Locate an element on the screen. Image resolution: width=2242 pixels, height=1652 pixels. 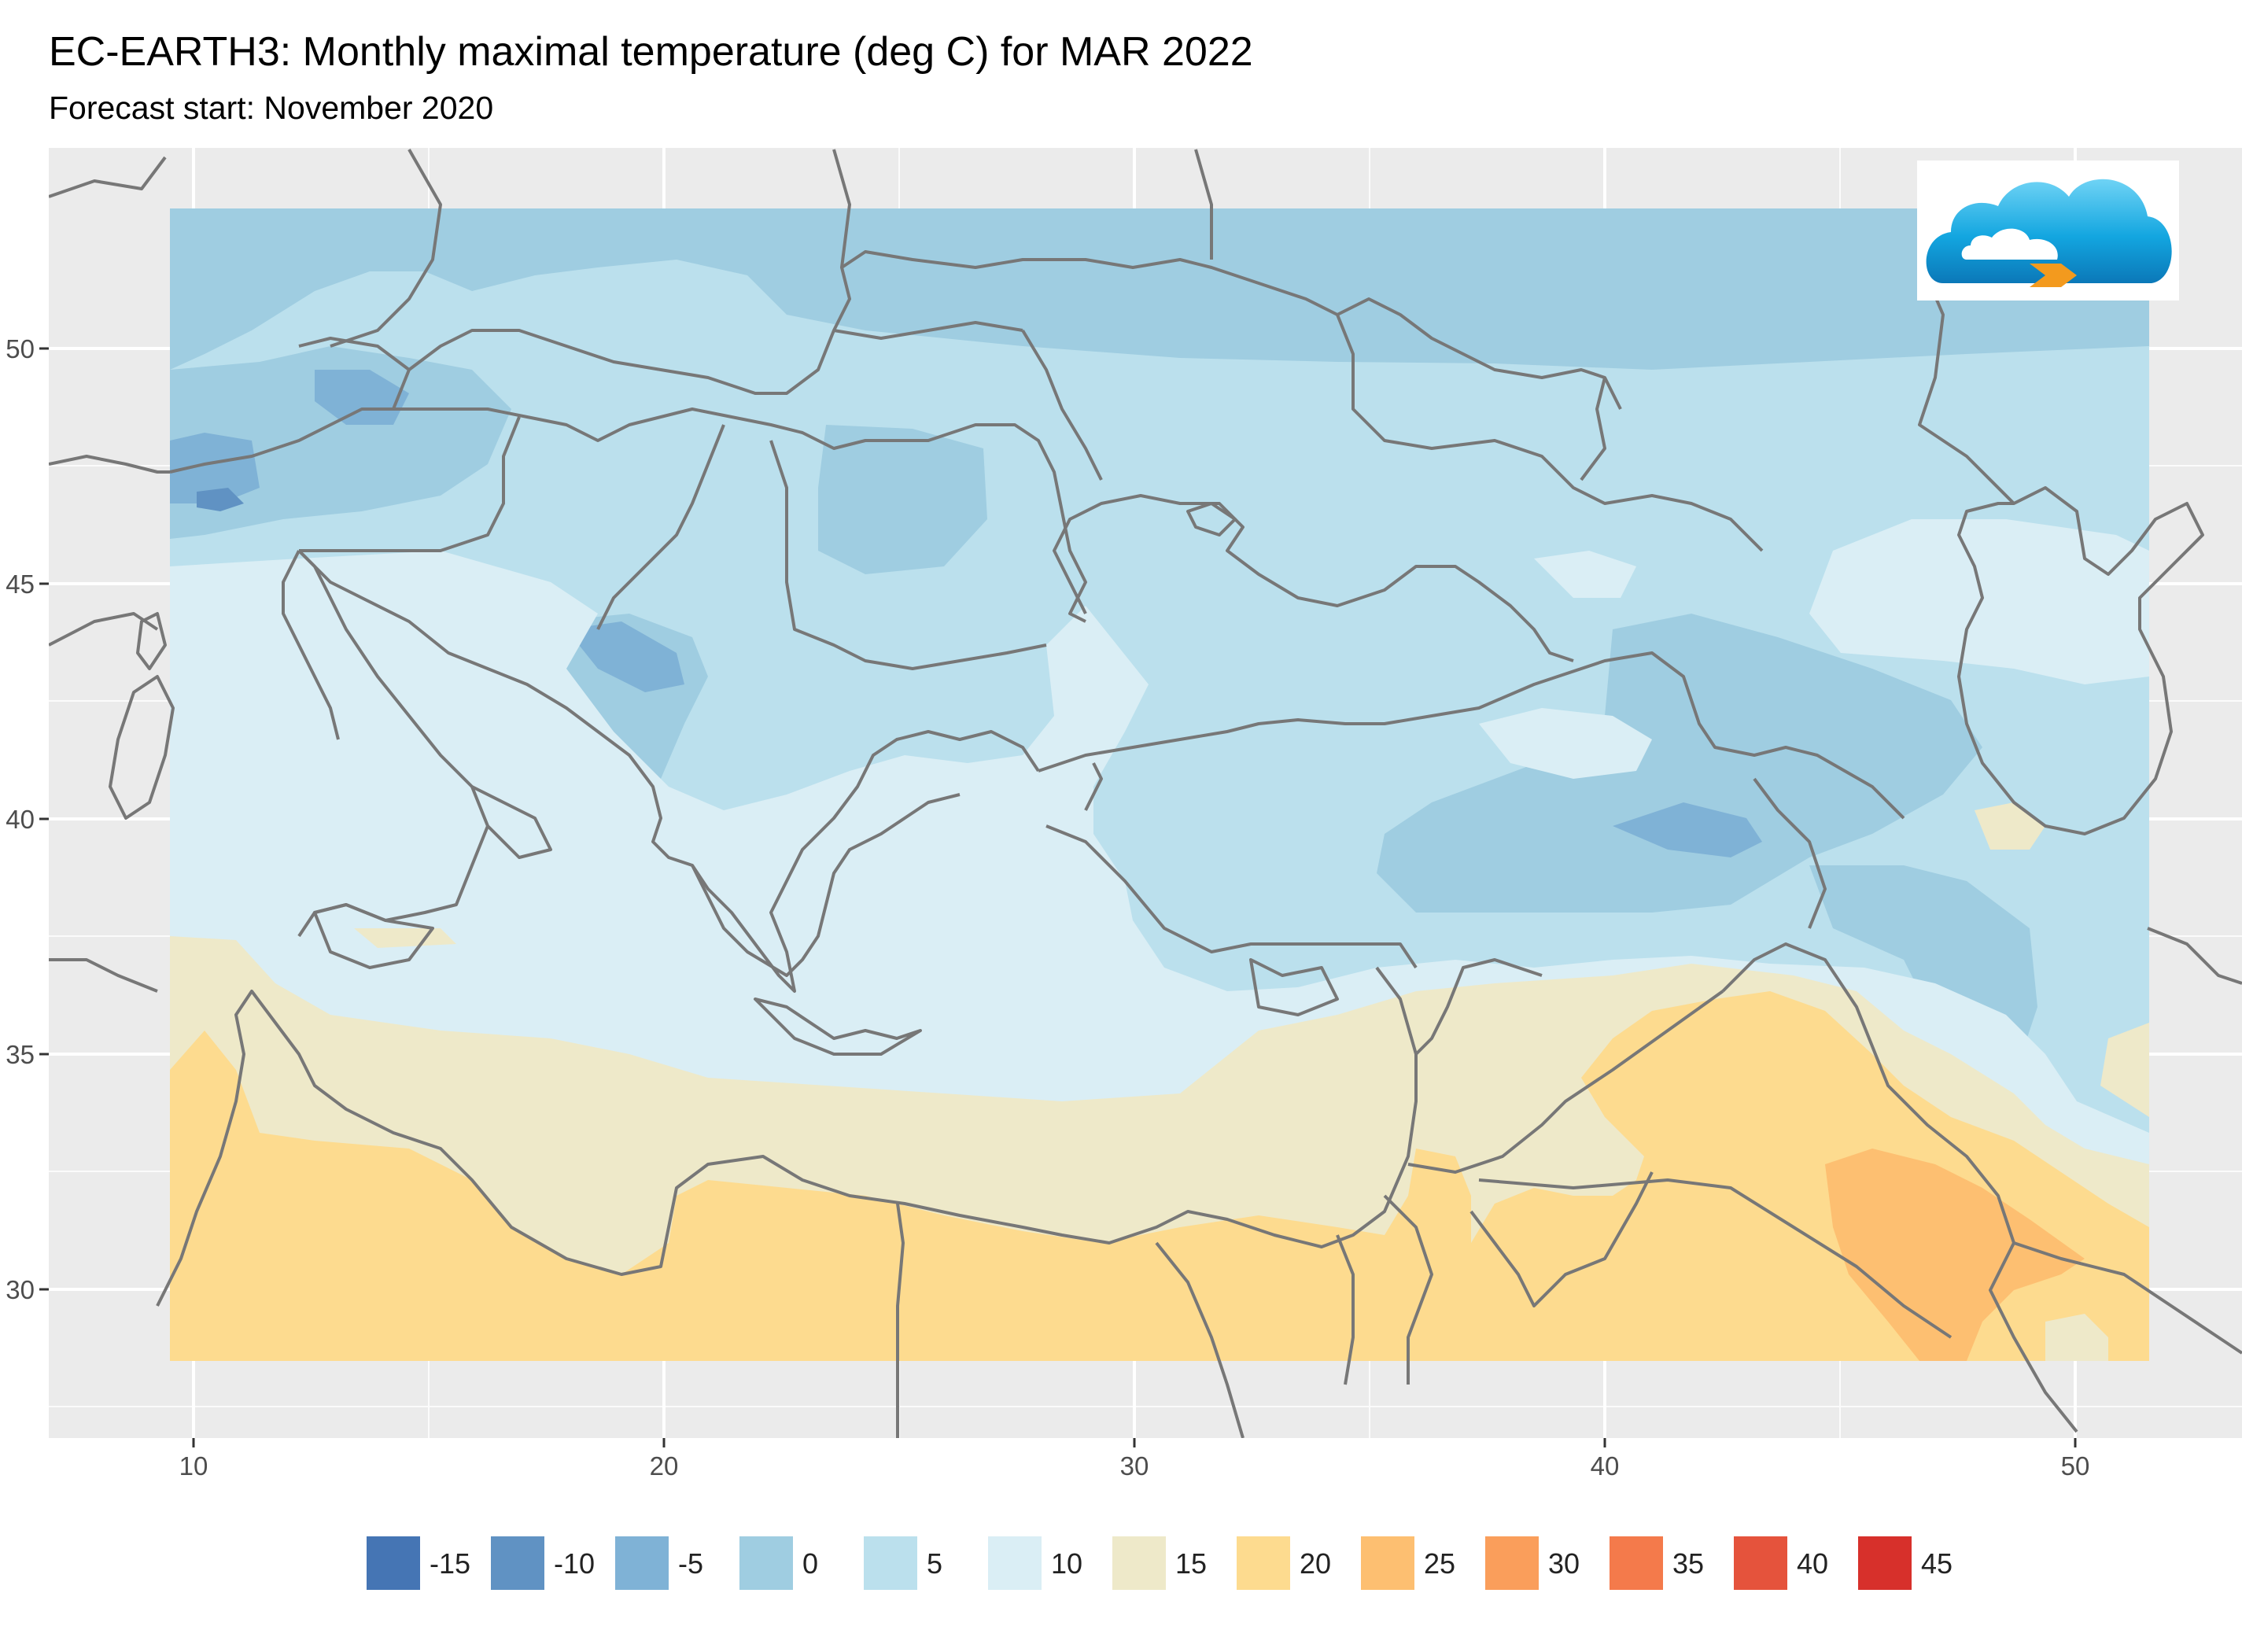
legend-label: 40 is located at coordinates (1812, 1563).